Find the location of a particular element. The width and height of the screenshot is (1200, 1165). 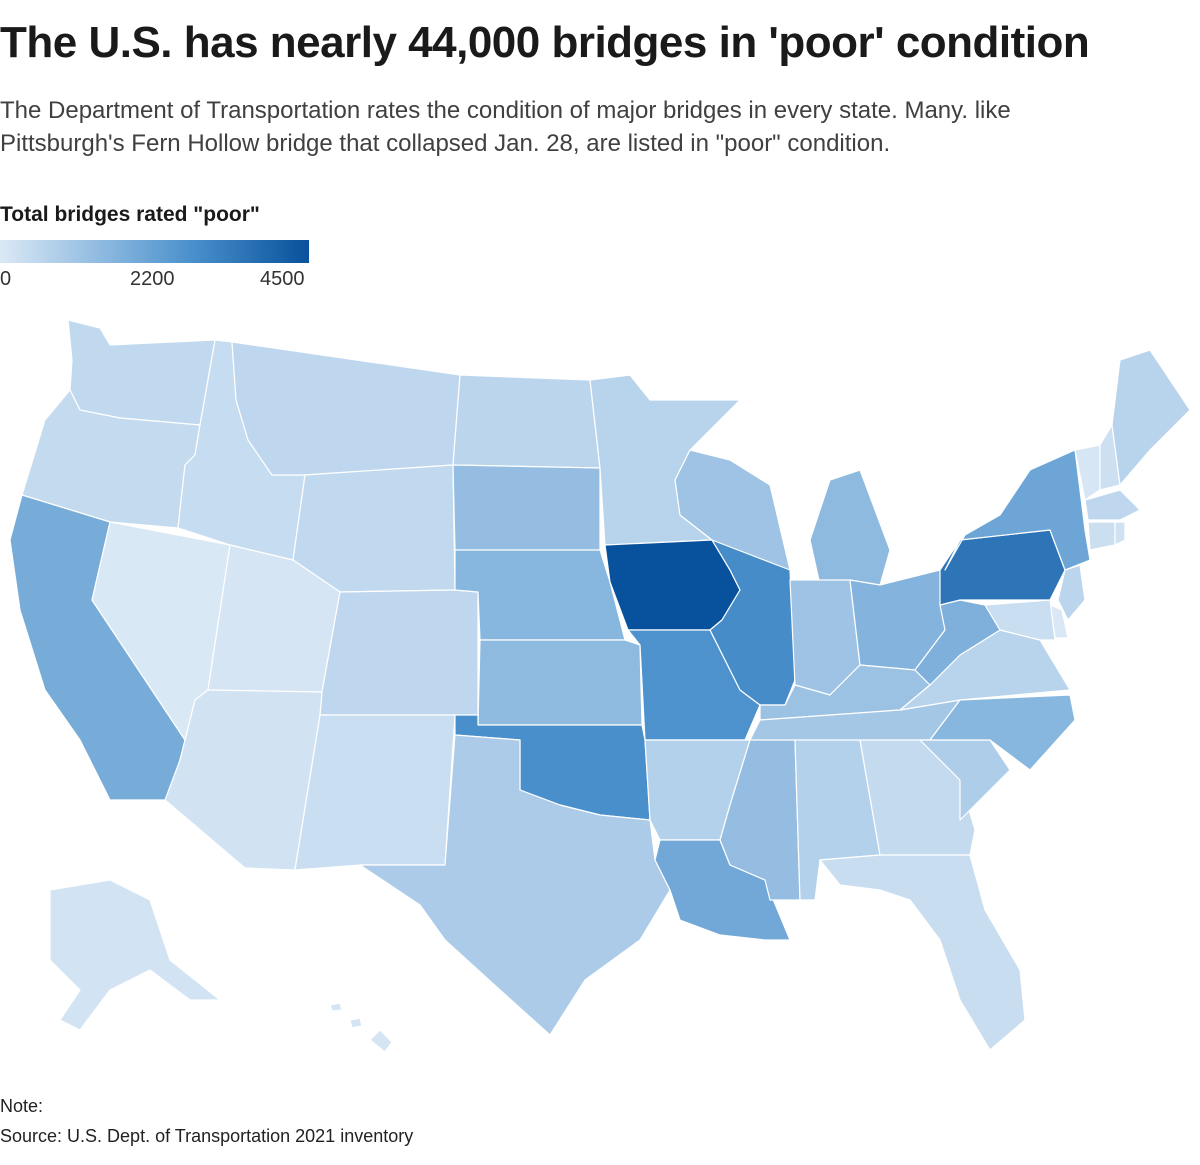

state-ny is located at coordinates (1017, 510).